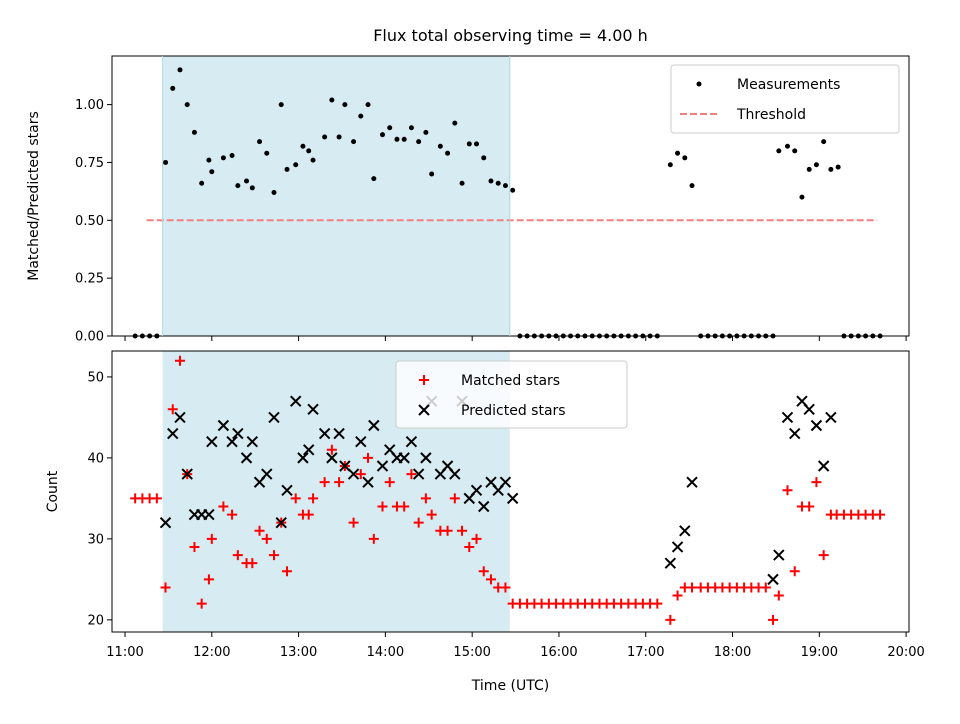 This screenshot has width=960, height=724. What do you see at coordinates (124, 652) in the screenshot?
I see `x-tick-label: 11:00` at bounding box center [124, 652].